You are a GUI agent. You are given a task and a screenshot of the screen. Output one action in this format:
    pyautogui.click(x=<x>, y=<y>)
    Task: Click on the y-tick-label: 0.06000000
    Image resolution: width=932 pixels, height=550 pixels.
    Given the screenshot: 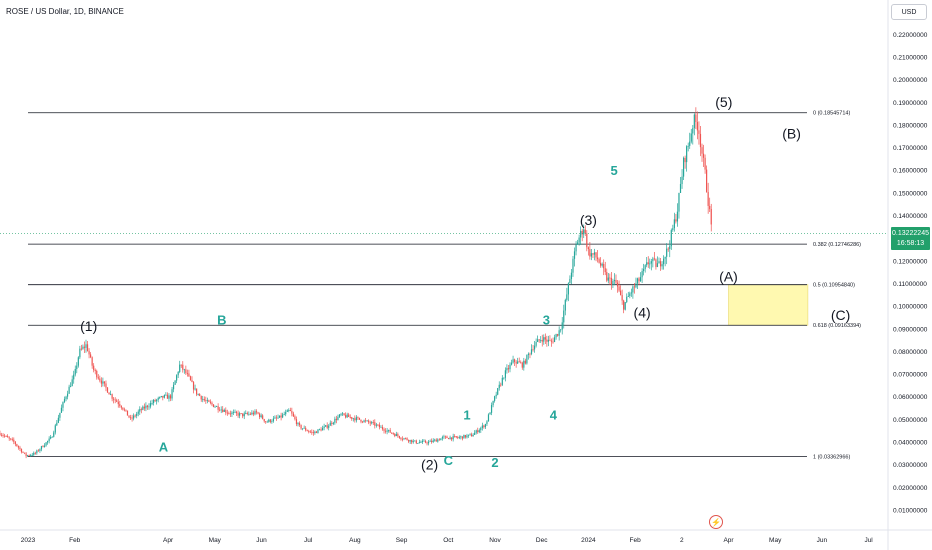 What is the action you would take?
    pyautogui.click(x=910, y=397)
    